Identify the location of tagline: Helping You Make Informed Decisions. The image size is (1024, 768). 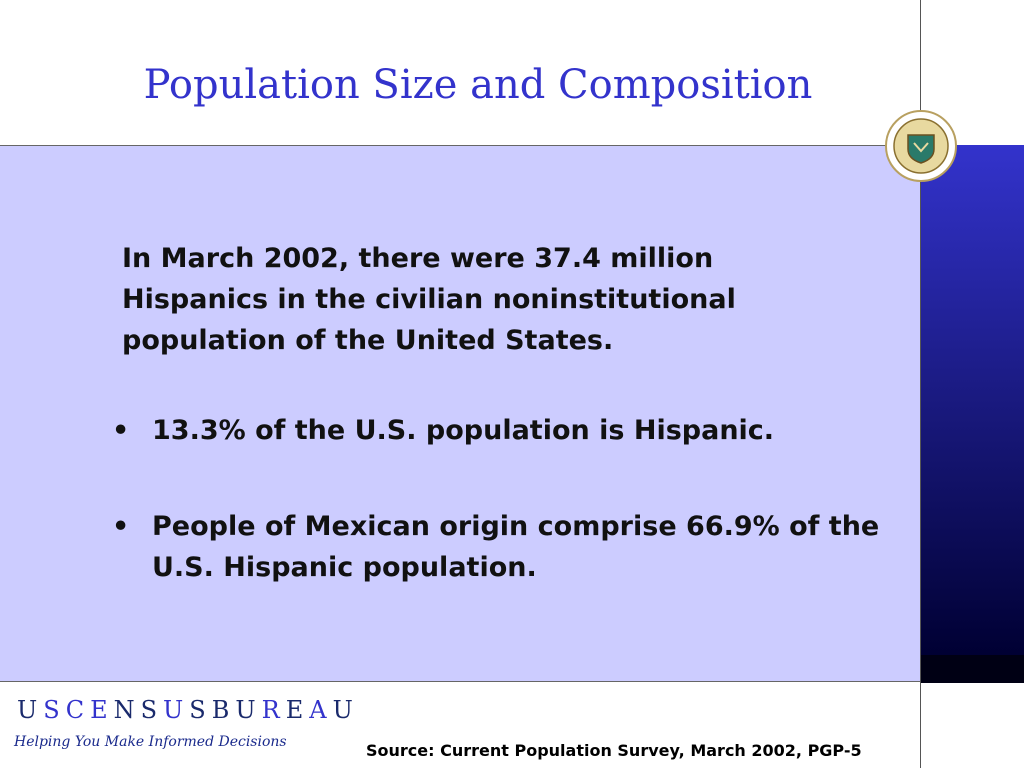
(150, 742).